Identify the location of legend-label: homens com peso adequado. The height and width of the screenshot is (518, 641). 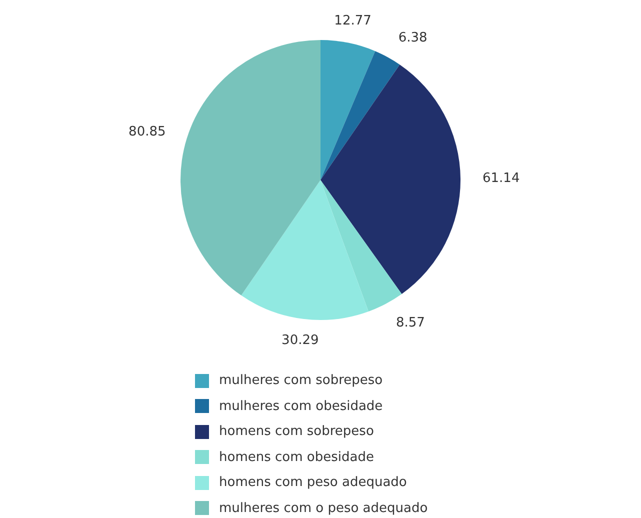
(313, 482).